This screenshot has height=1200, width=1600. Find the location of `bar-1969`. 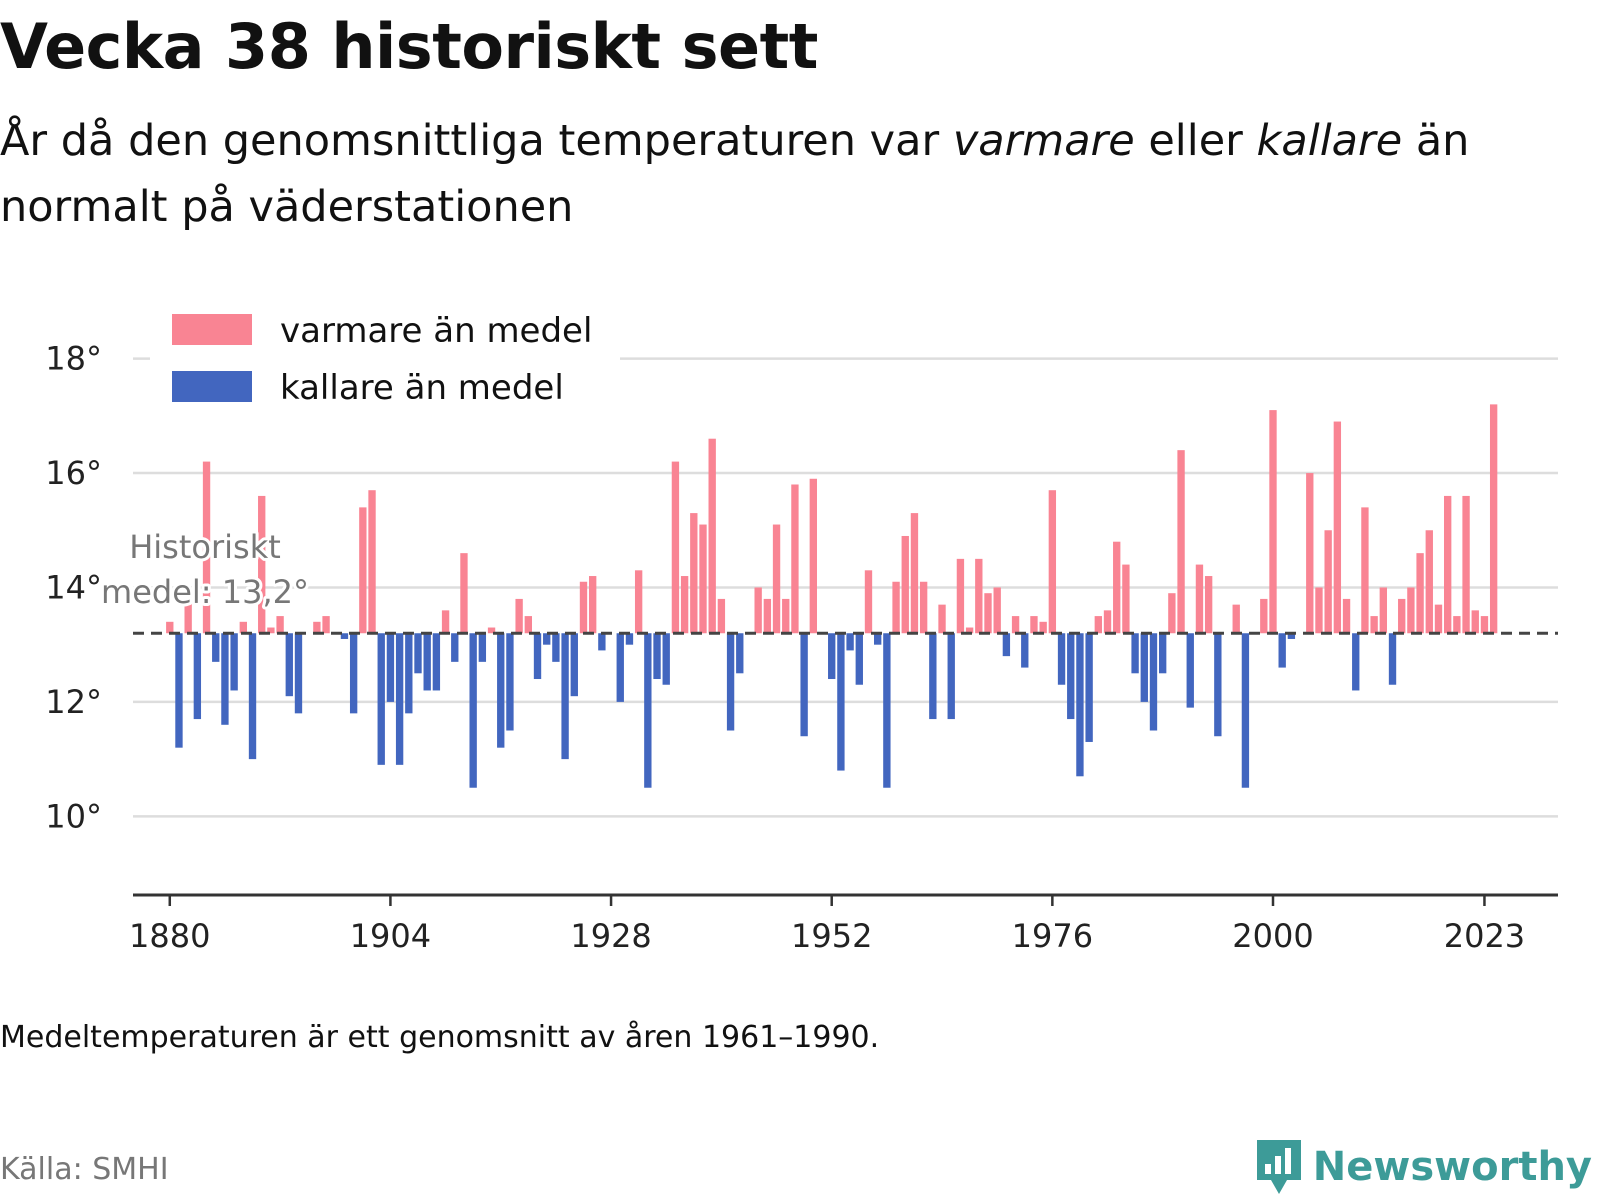

bar-1969 is located at coordinates (988, 613).